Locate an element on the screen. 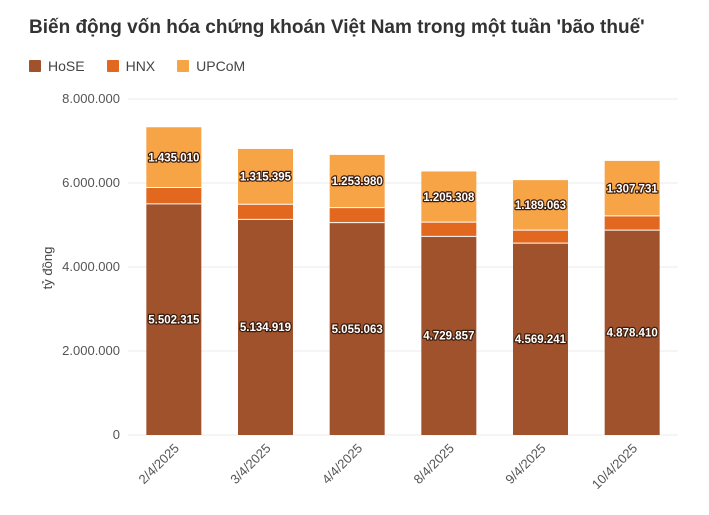 The height and width of the screenshot is (515, 709). legend-item-hnx: HNX is located at coordinates (131, 66).